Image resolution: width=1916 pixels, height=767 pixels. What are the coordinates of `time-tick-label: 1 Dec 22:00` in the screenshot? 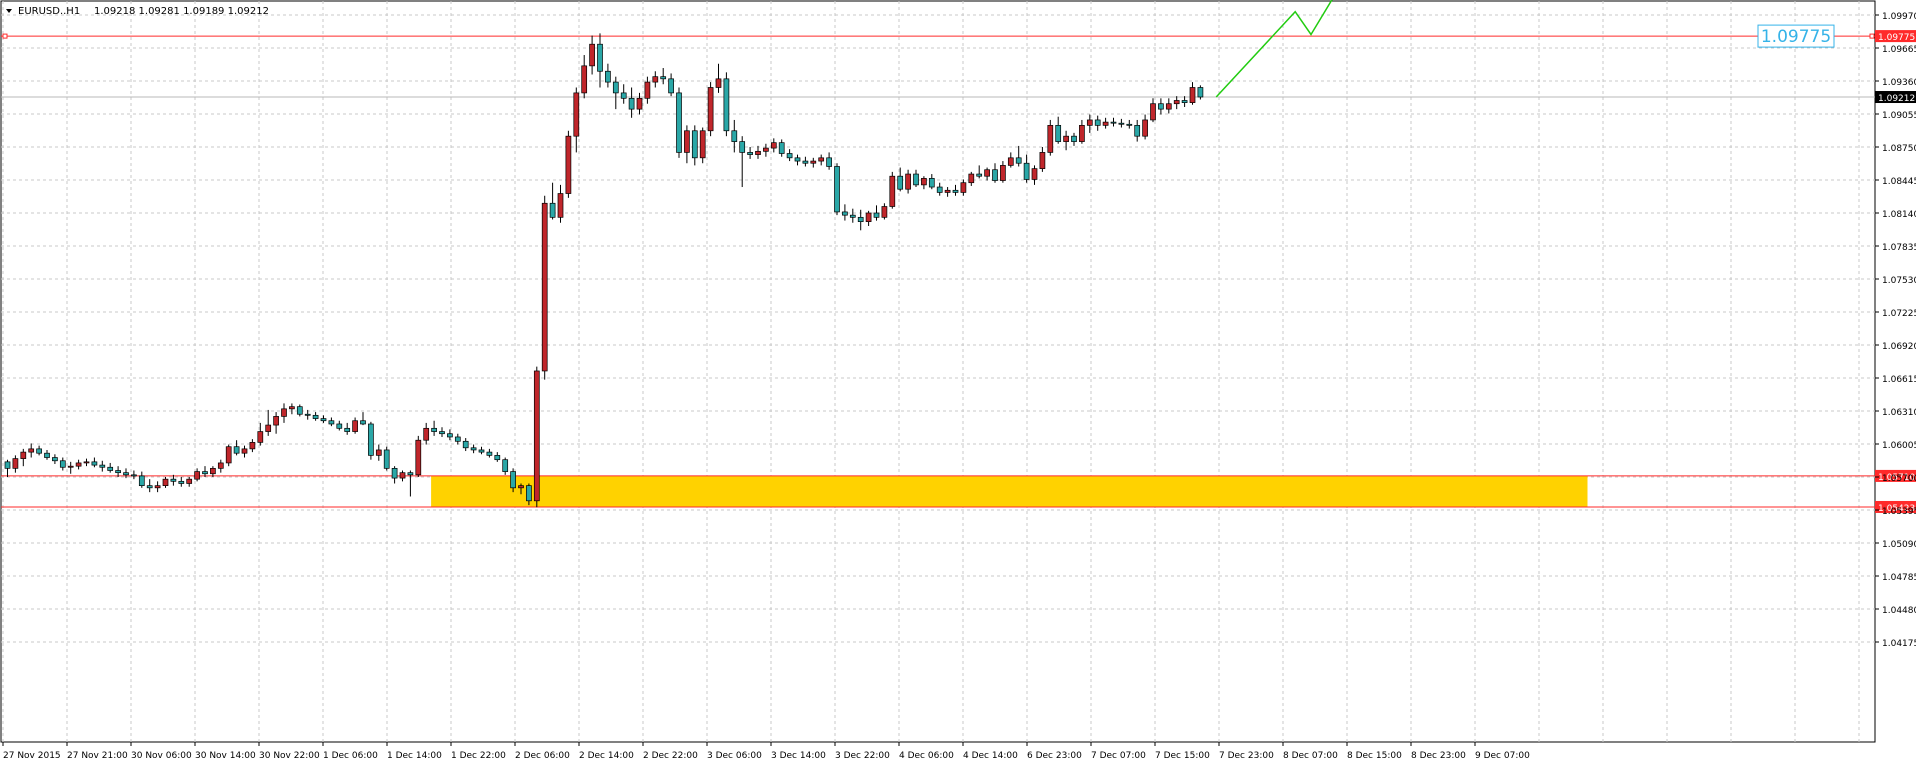 It's located at (478, 756).